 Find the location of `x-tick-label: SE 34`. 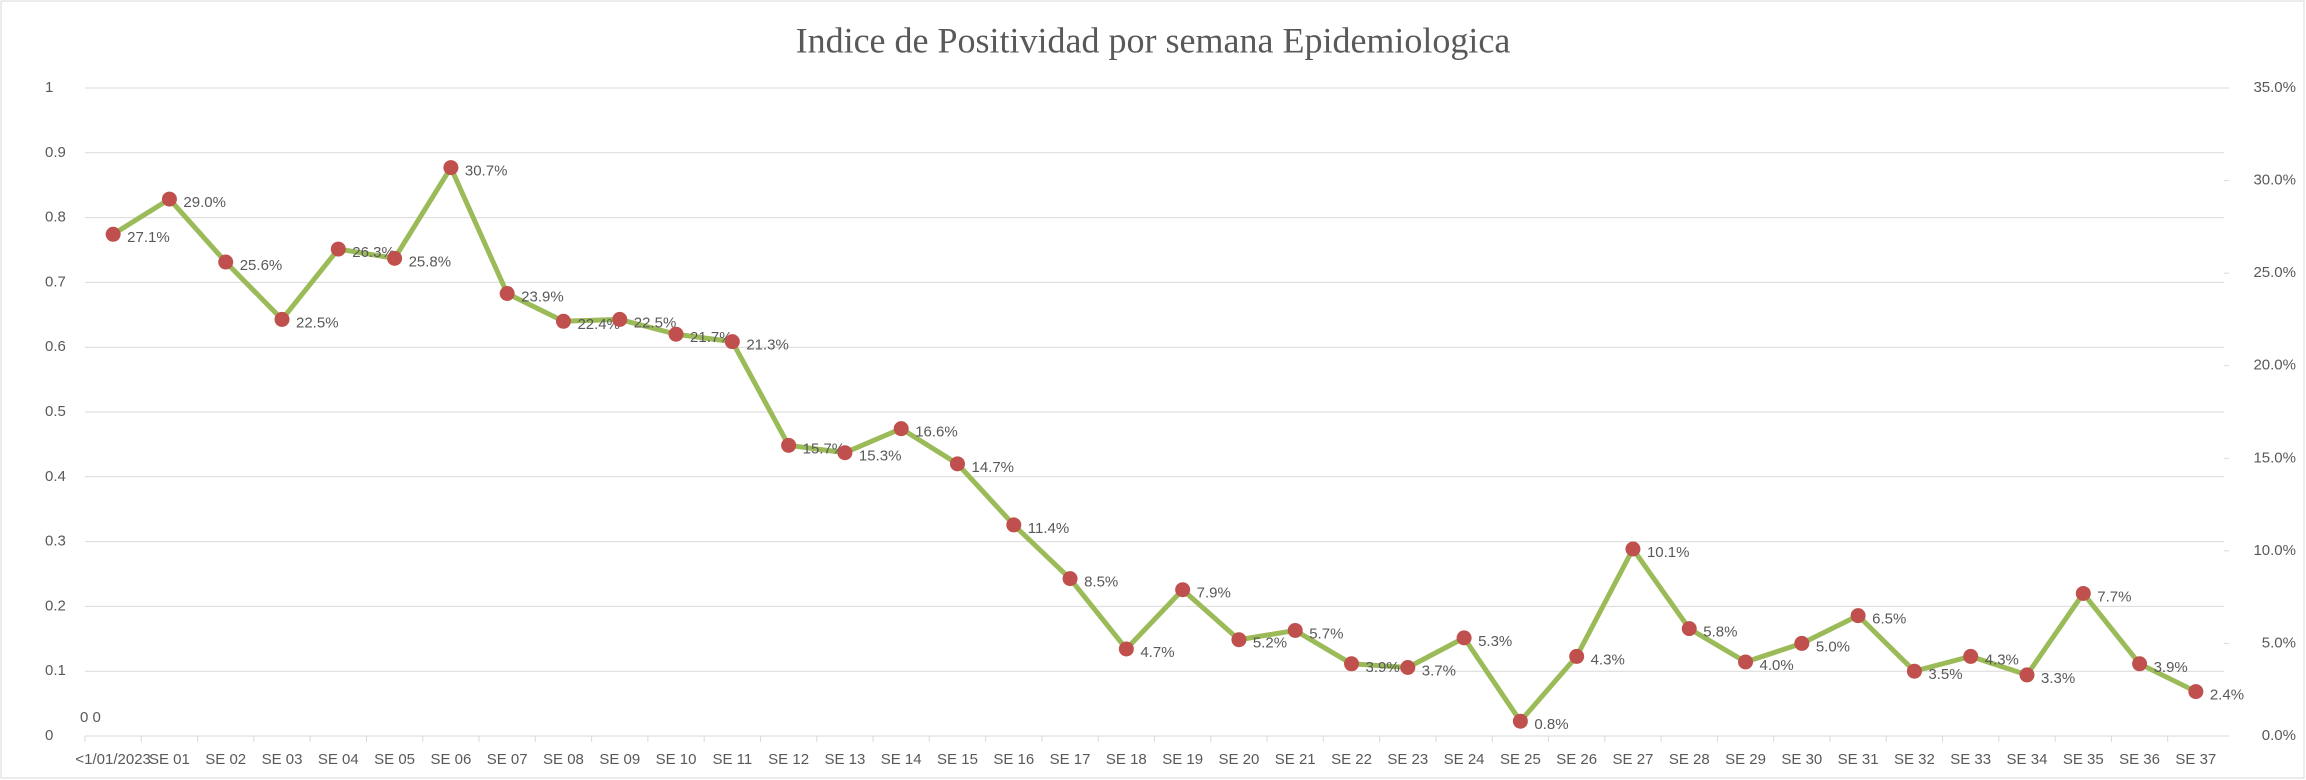

x-tick-label: SE 34 is located at coordinates (2027, 759).